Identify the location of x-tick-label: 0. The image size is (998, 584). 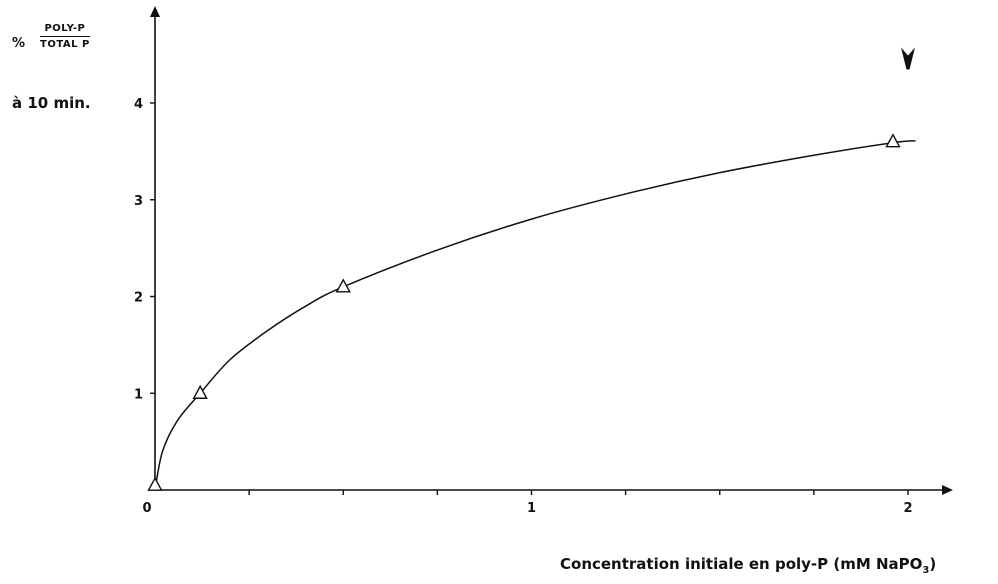
(146, 508).